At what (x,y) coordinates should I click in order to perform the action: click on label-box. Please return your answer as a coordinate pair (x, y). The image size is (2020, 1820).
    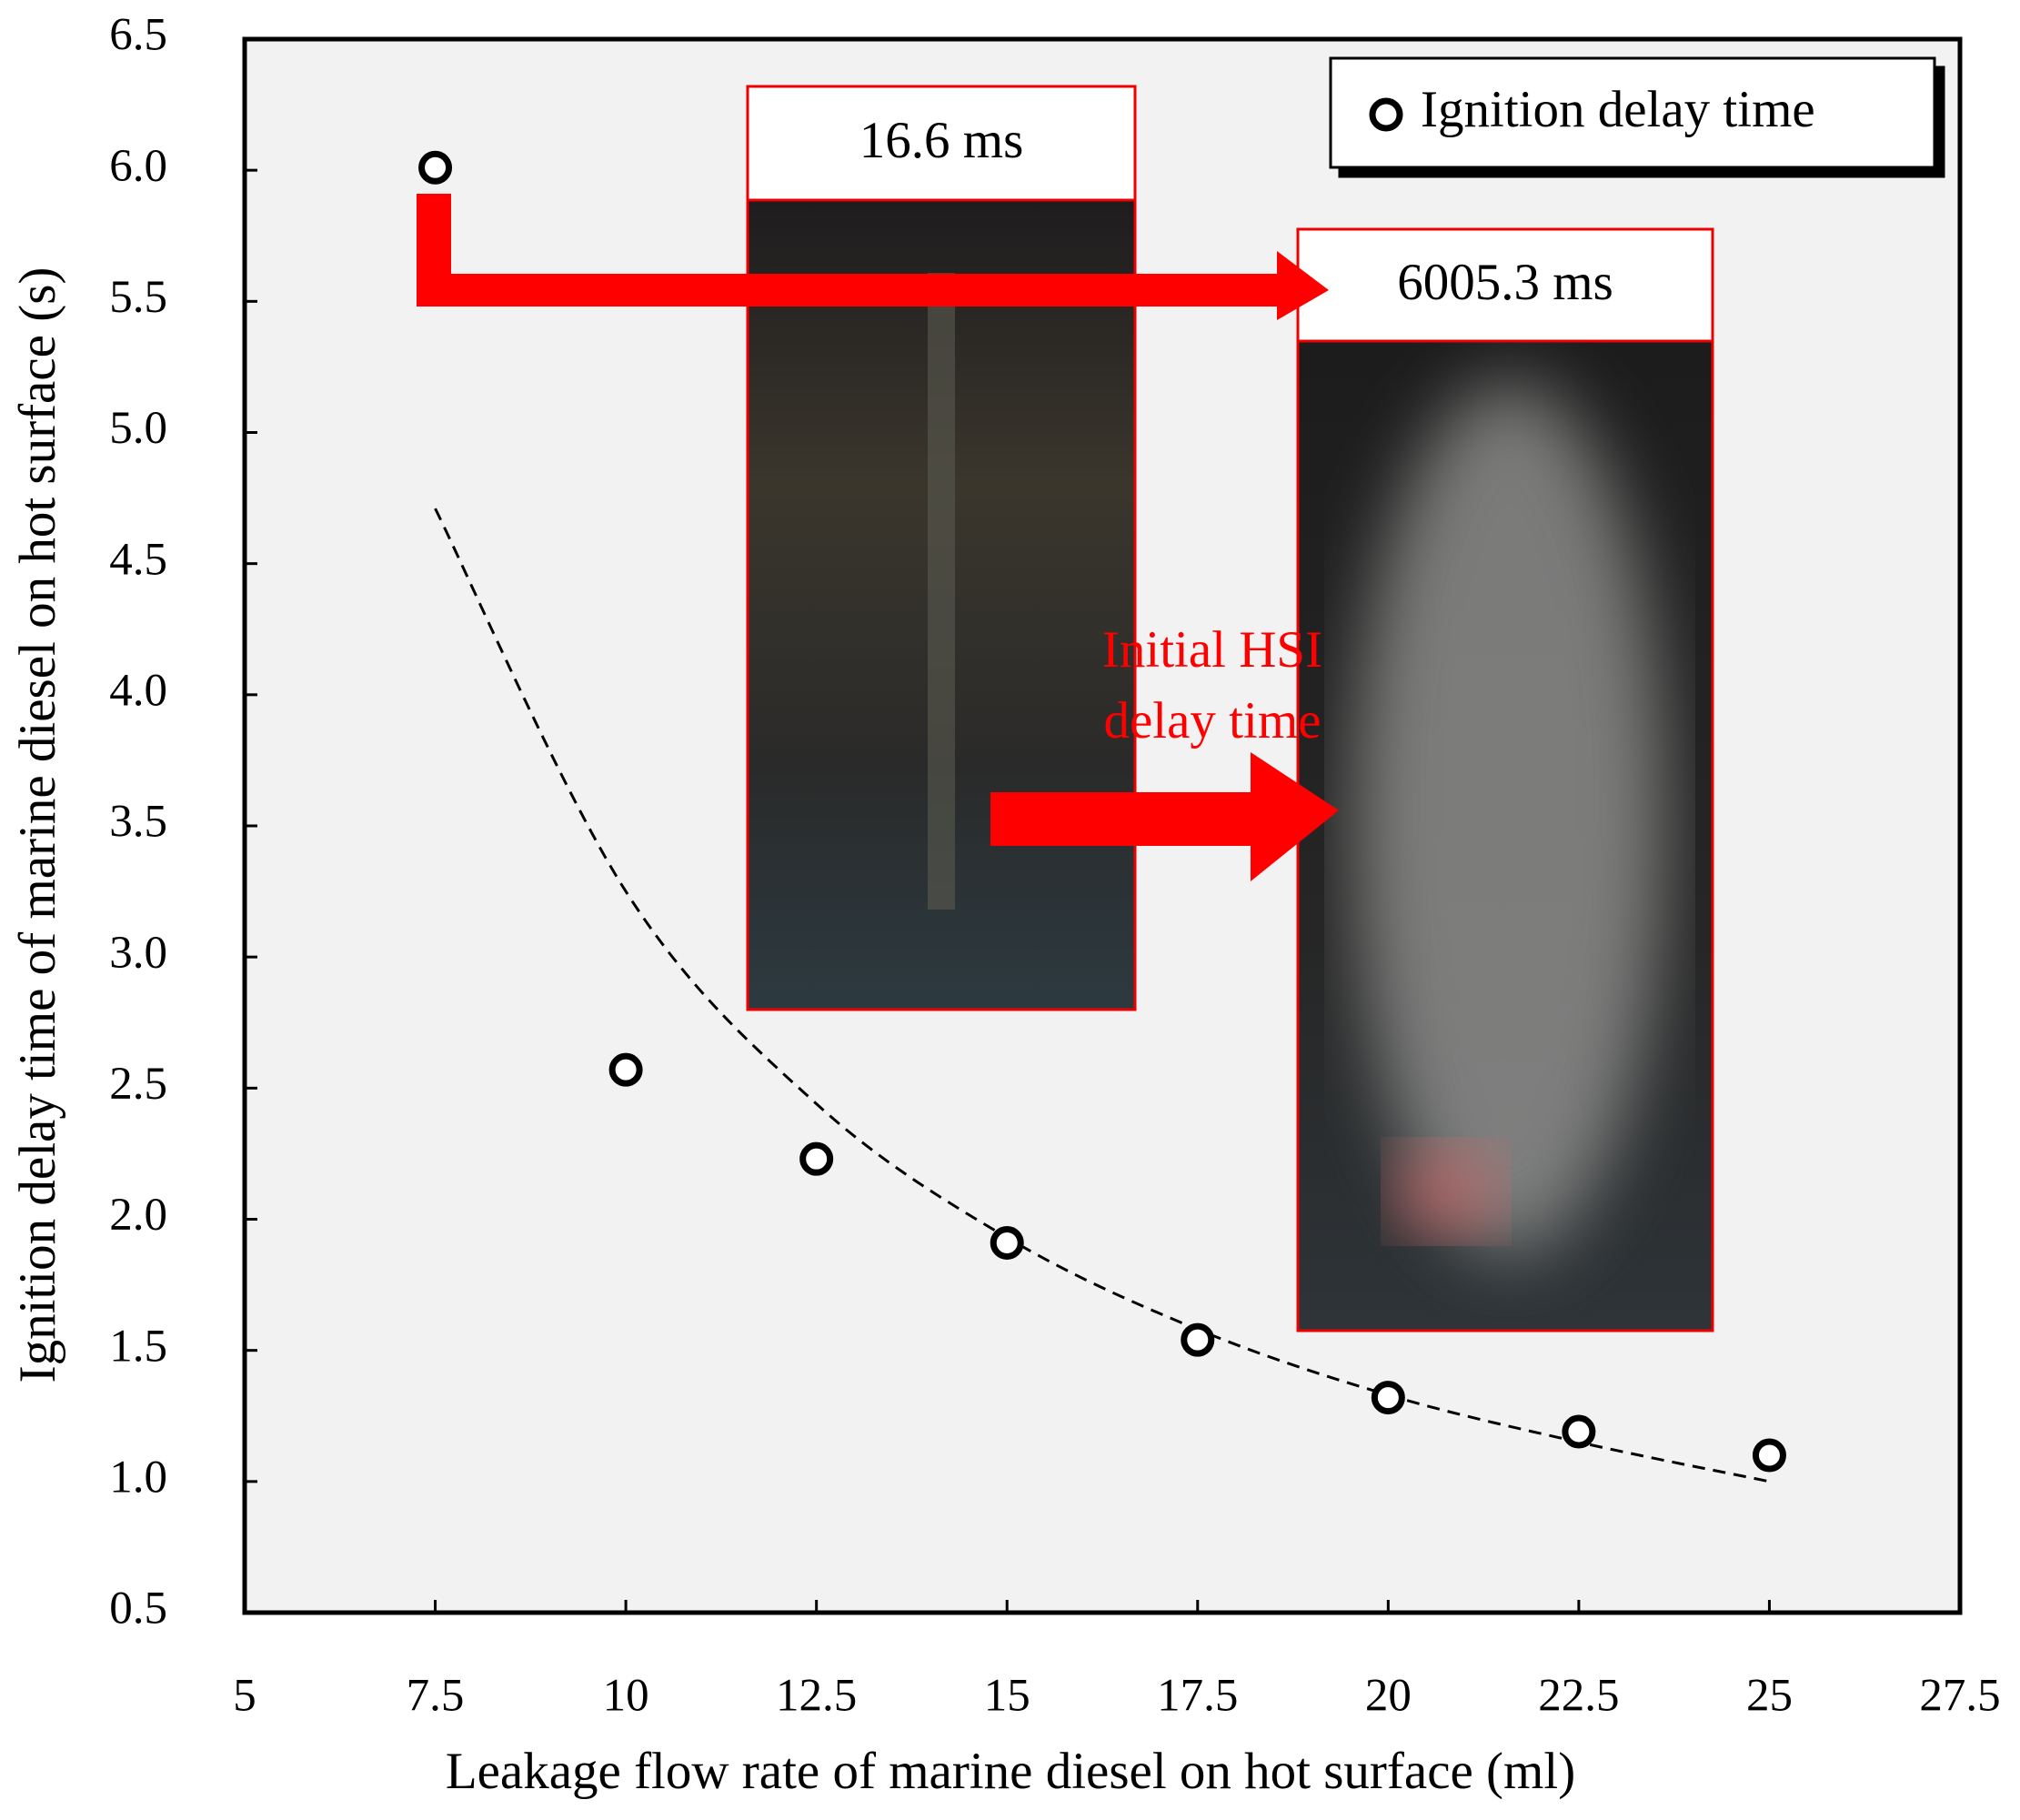
    Looking at the image, I should click on (942, 143).